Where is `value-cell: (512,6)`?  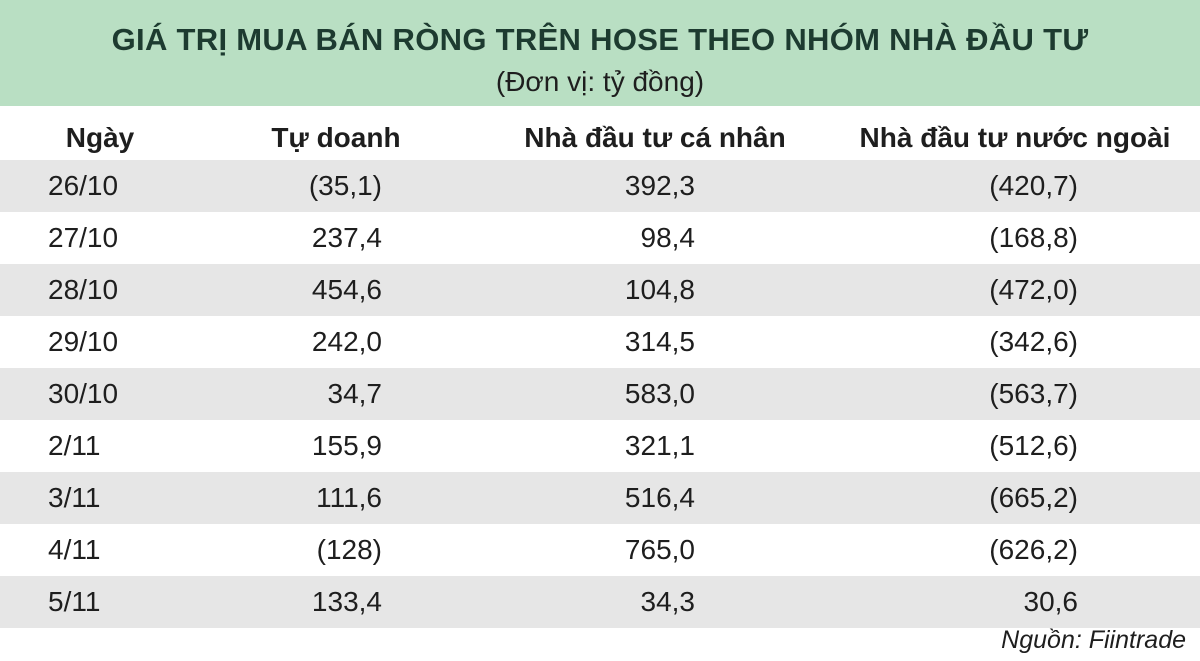
value-cell: (512,6) is located at coordinates (1033, 445).